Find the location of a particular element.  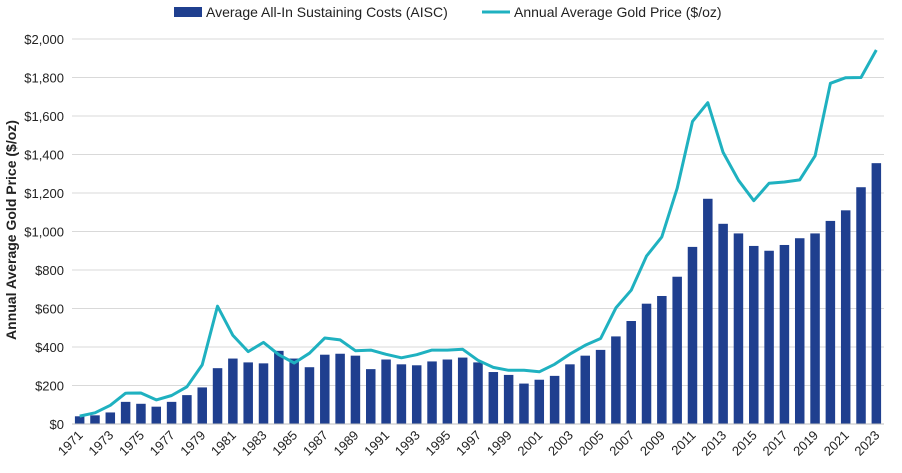

y-tick-label: $200 is located at coordinates (49, 386).